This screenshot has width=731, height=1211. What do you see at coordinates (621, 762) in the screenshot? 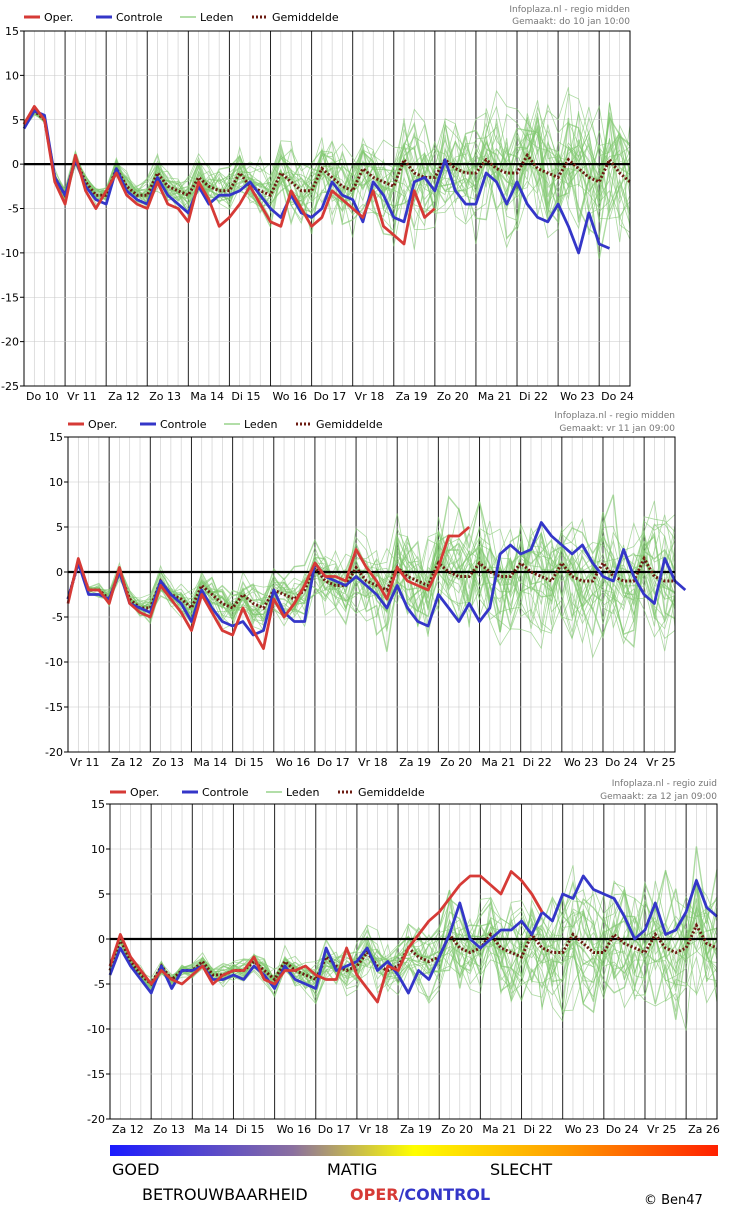
I see `x-day-label: Do 24` at bounding box center [621, 762].